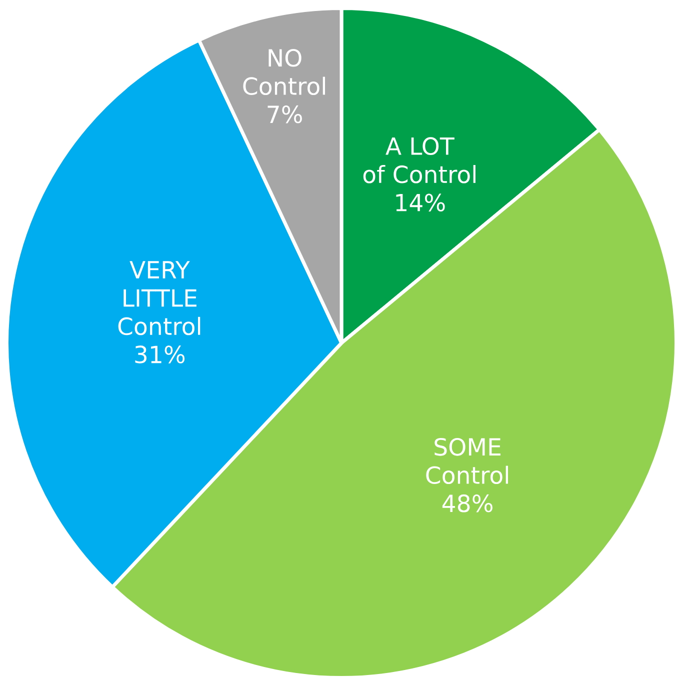 This screenshot has height=686, width=683. What do you see at coordinates (284, 72) in the screenshot?
I see `slice-label: NO Control` at bounding box center [284, 72].